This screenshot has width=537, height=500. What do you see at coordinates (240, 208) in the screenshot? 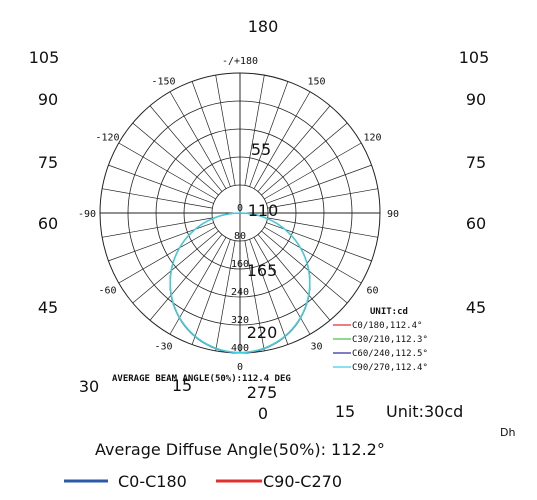
I see `radial-label-zero: 0` at bounding box center [240, 208].